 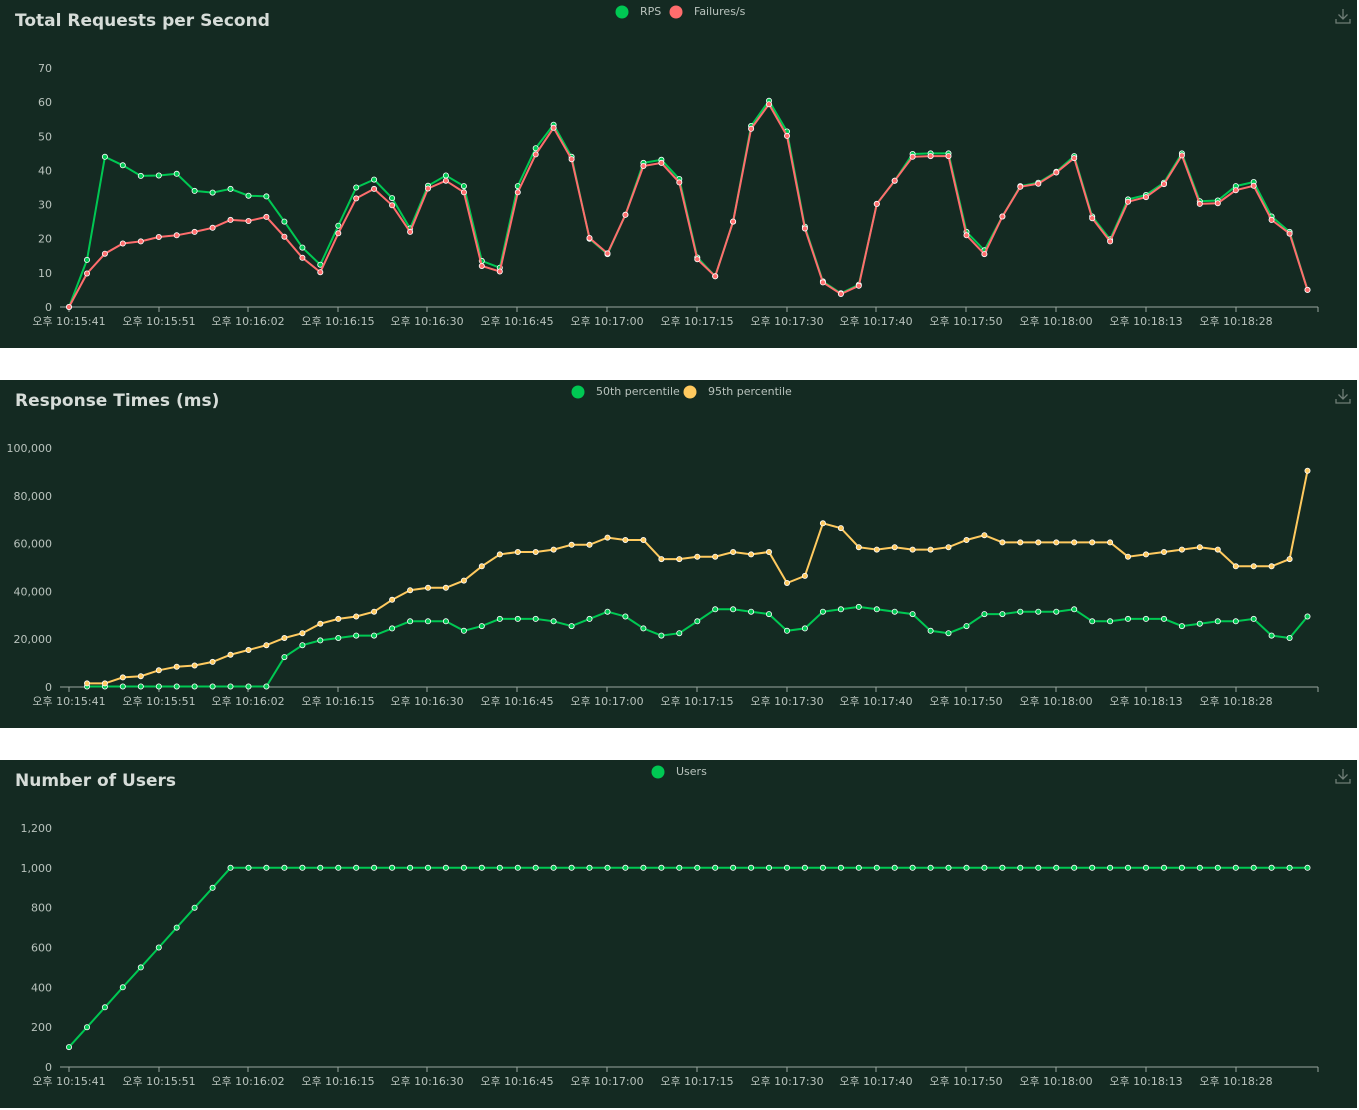 I want to click on legend-label: RPS, so click(x=650, y=11).